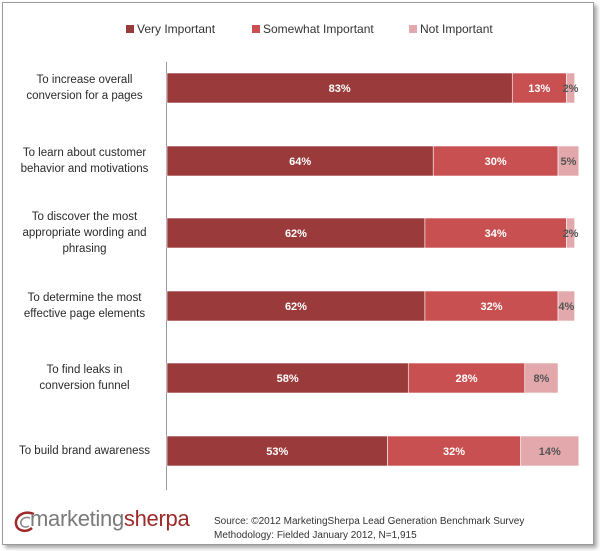 The image size is (600, 551). I want to click on legend-item: Very Important, so click(170, 29).